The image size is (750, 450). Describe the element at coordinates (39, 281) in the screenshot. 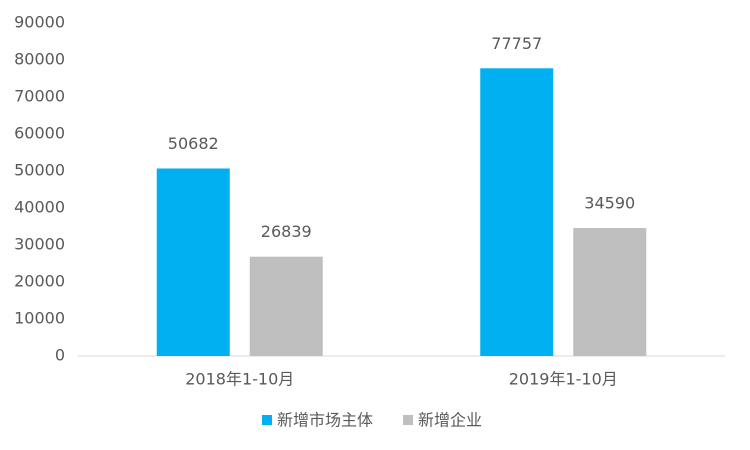

I see `y-tick-label: 20000` at that location.